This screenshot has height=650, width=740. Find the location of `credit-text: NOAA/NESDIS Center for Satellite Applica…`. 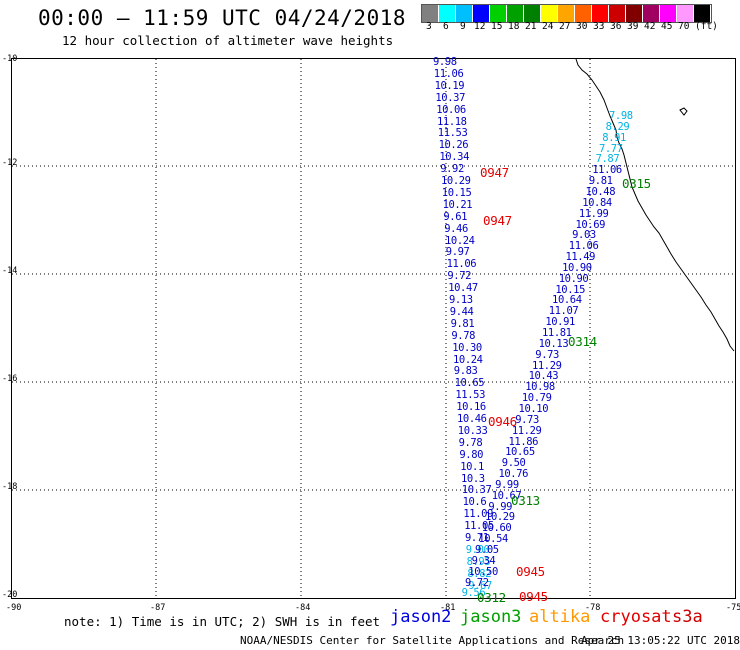

credit-text: NOAA/NESDIS Center for Satellite Applica… is located at coordinates (432, 640).